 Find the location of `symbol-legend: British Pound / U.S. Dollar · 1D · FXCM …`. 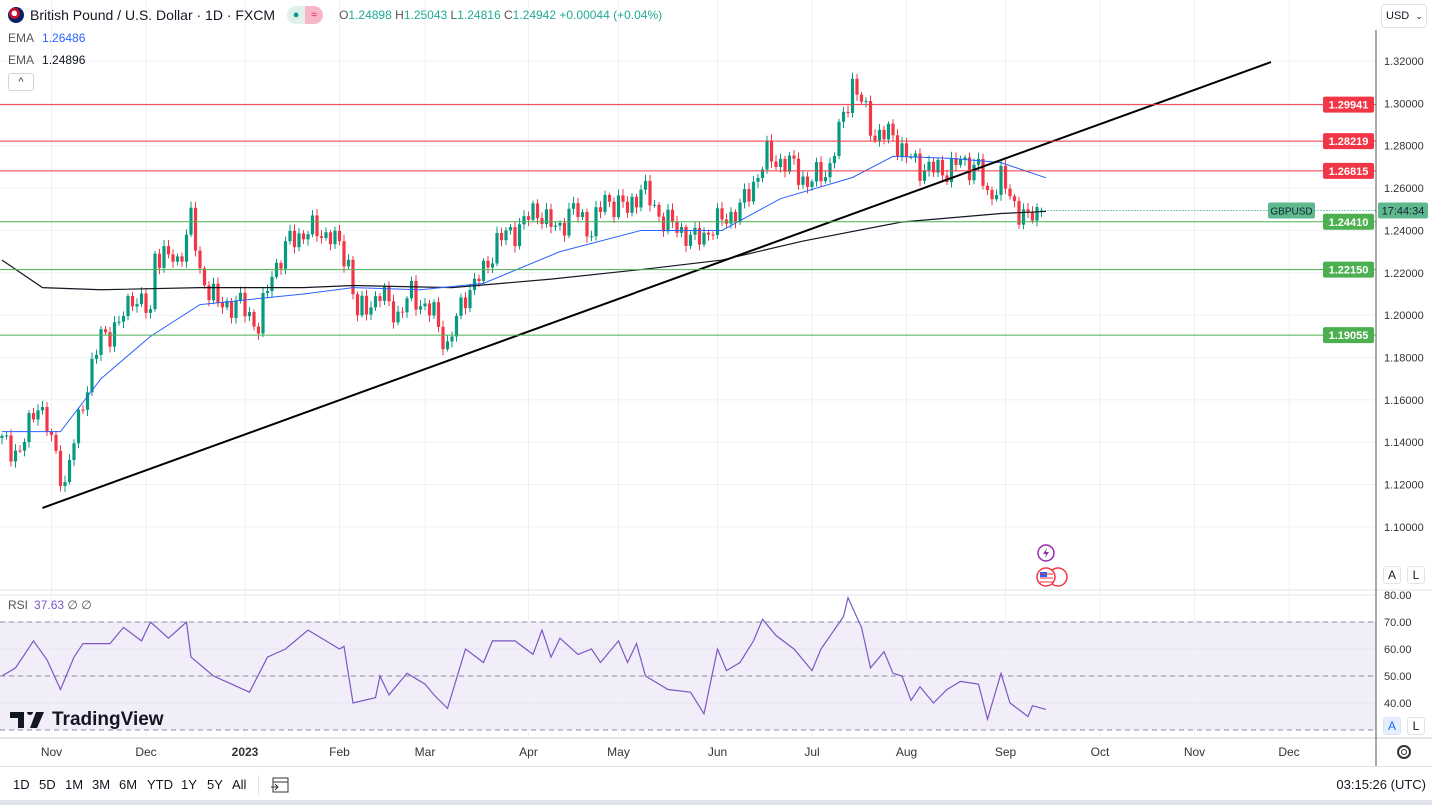

symbol-legend: British Pound / U.S. Dollar · 1D · FXCM … is located at coordinates (335, 15).